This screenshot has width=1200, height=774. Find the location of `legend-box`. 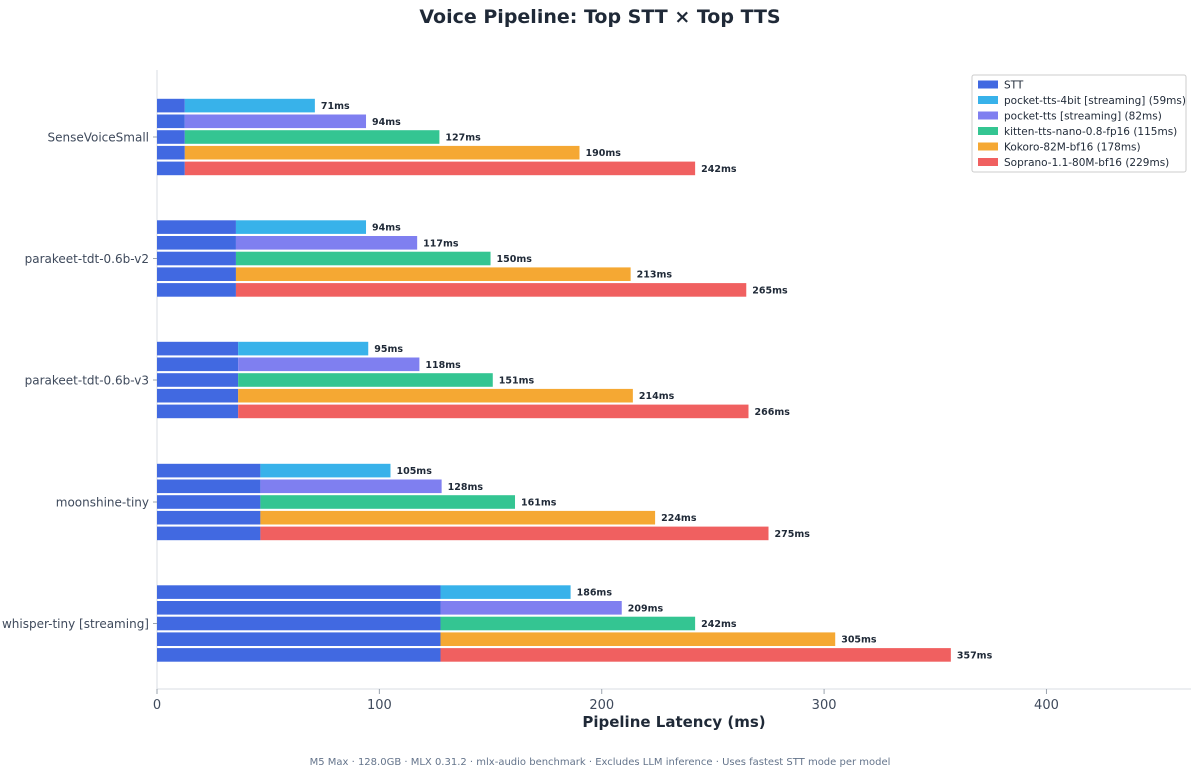

legend-box is located at coordinates (1079, 123).